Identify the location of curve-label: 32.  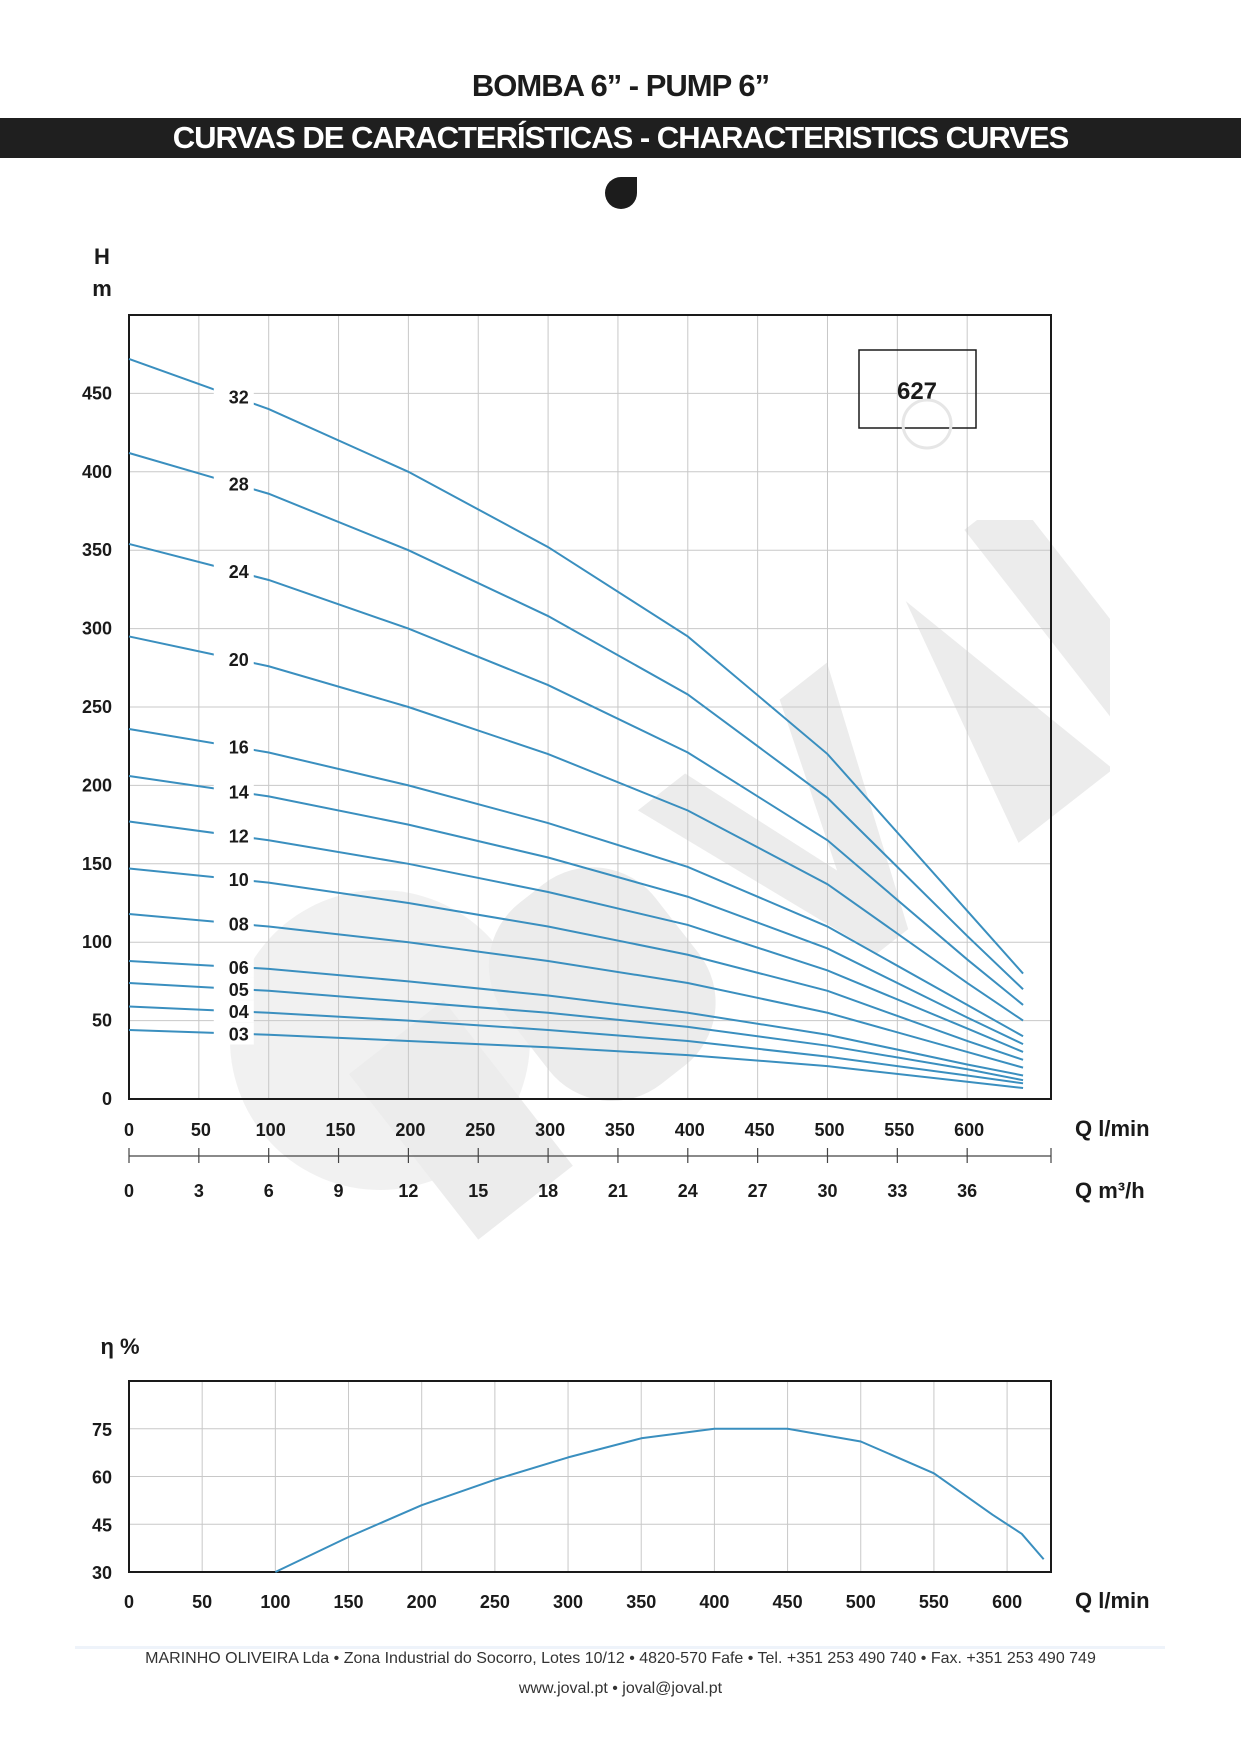
(239, 398).